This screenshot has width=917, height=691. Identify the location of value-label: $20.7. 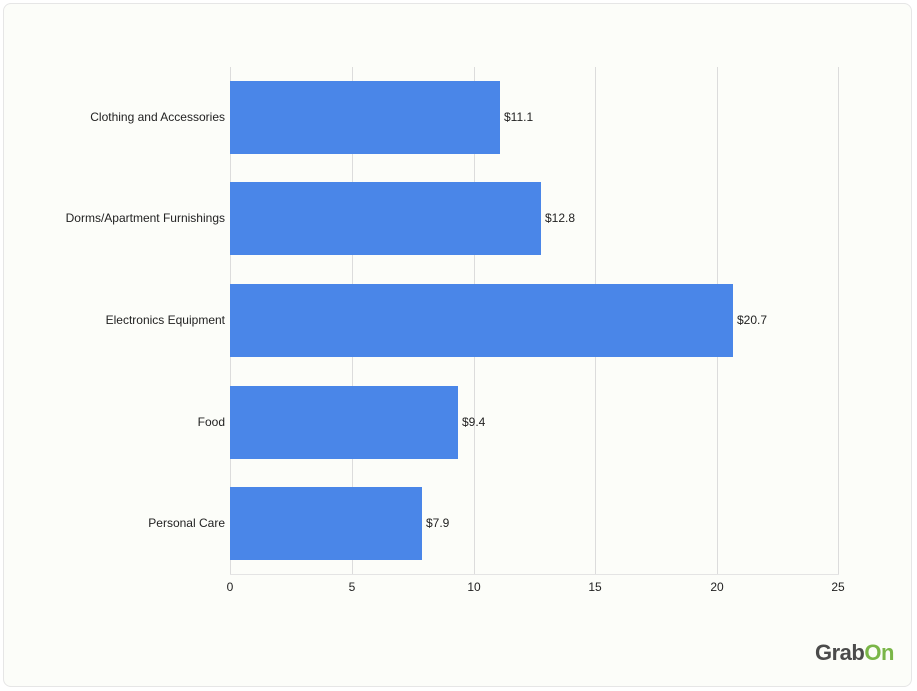
(752, 320).